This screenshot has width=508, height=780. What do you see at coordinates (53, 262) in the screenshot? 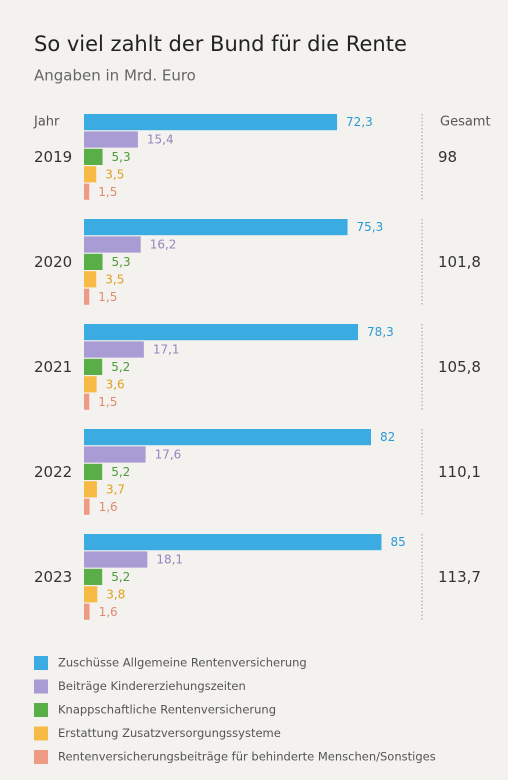
I see `year-label: 2020` at bounding box center [53, 262].